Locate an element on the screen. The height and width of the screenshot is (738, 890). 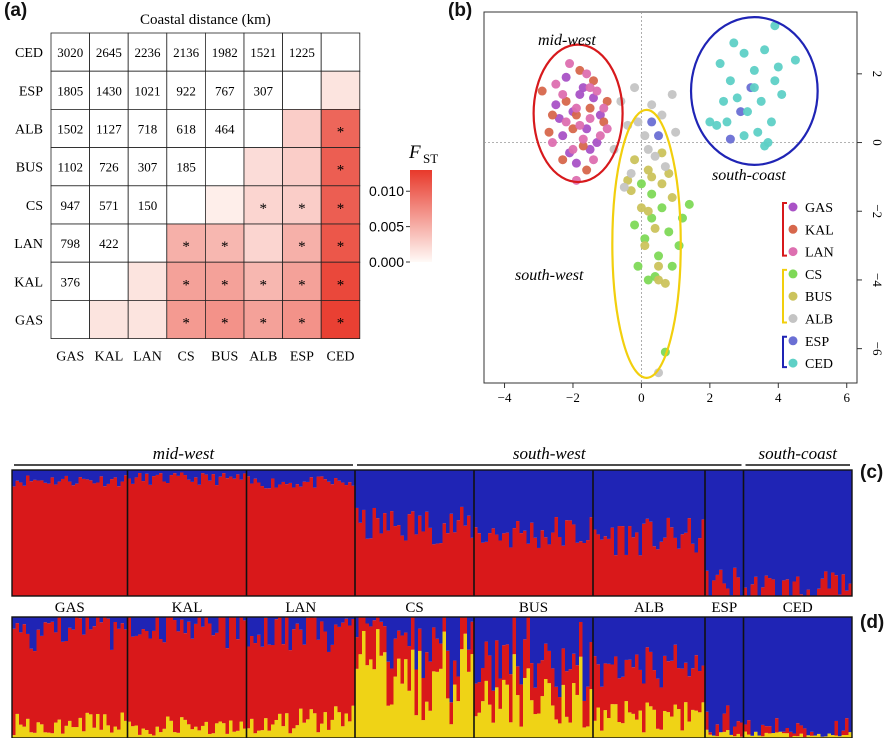
region-label: mid-west is located at coordinates (184, 453).